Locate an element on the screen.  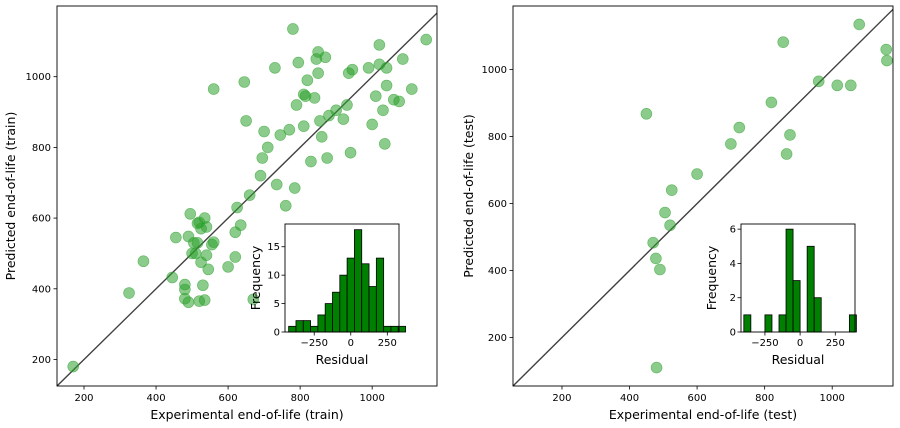
train-inset-frame is located at coordinates (342, 278).